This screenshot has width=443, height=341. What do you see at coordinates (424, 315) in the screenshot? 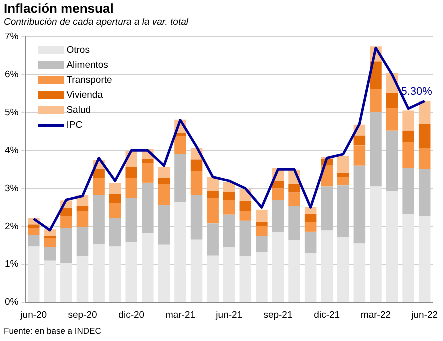
I see `x-tick-label: jun-22` at bounding box center [424, 315].